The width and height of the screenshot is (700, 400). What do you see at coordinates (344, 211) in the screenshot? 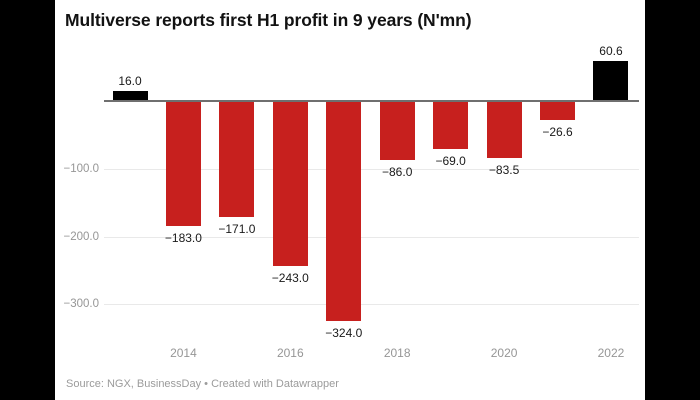
I see `bar-2017` at bounding box center [344, 211].